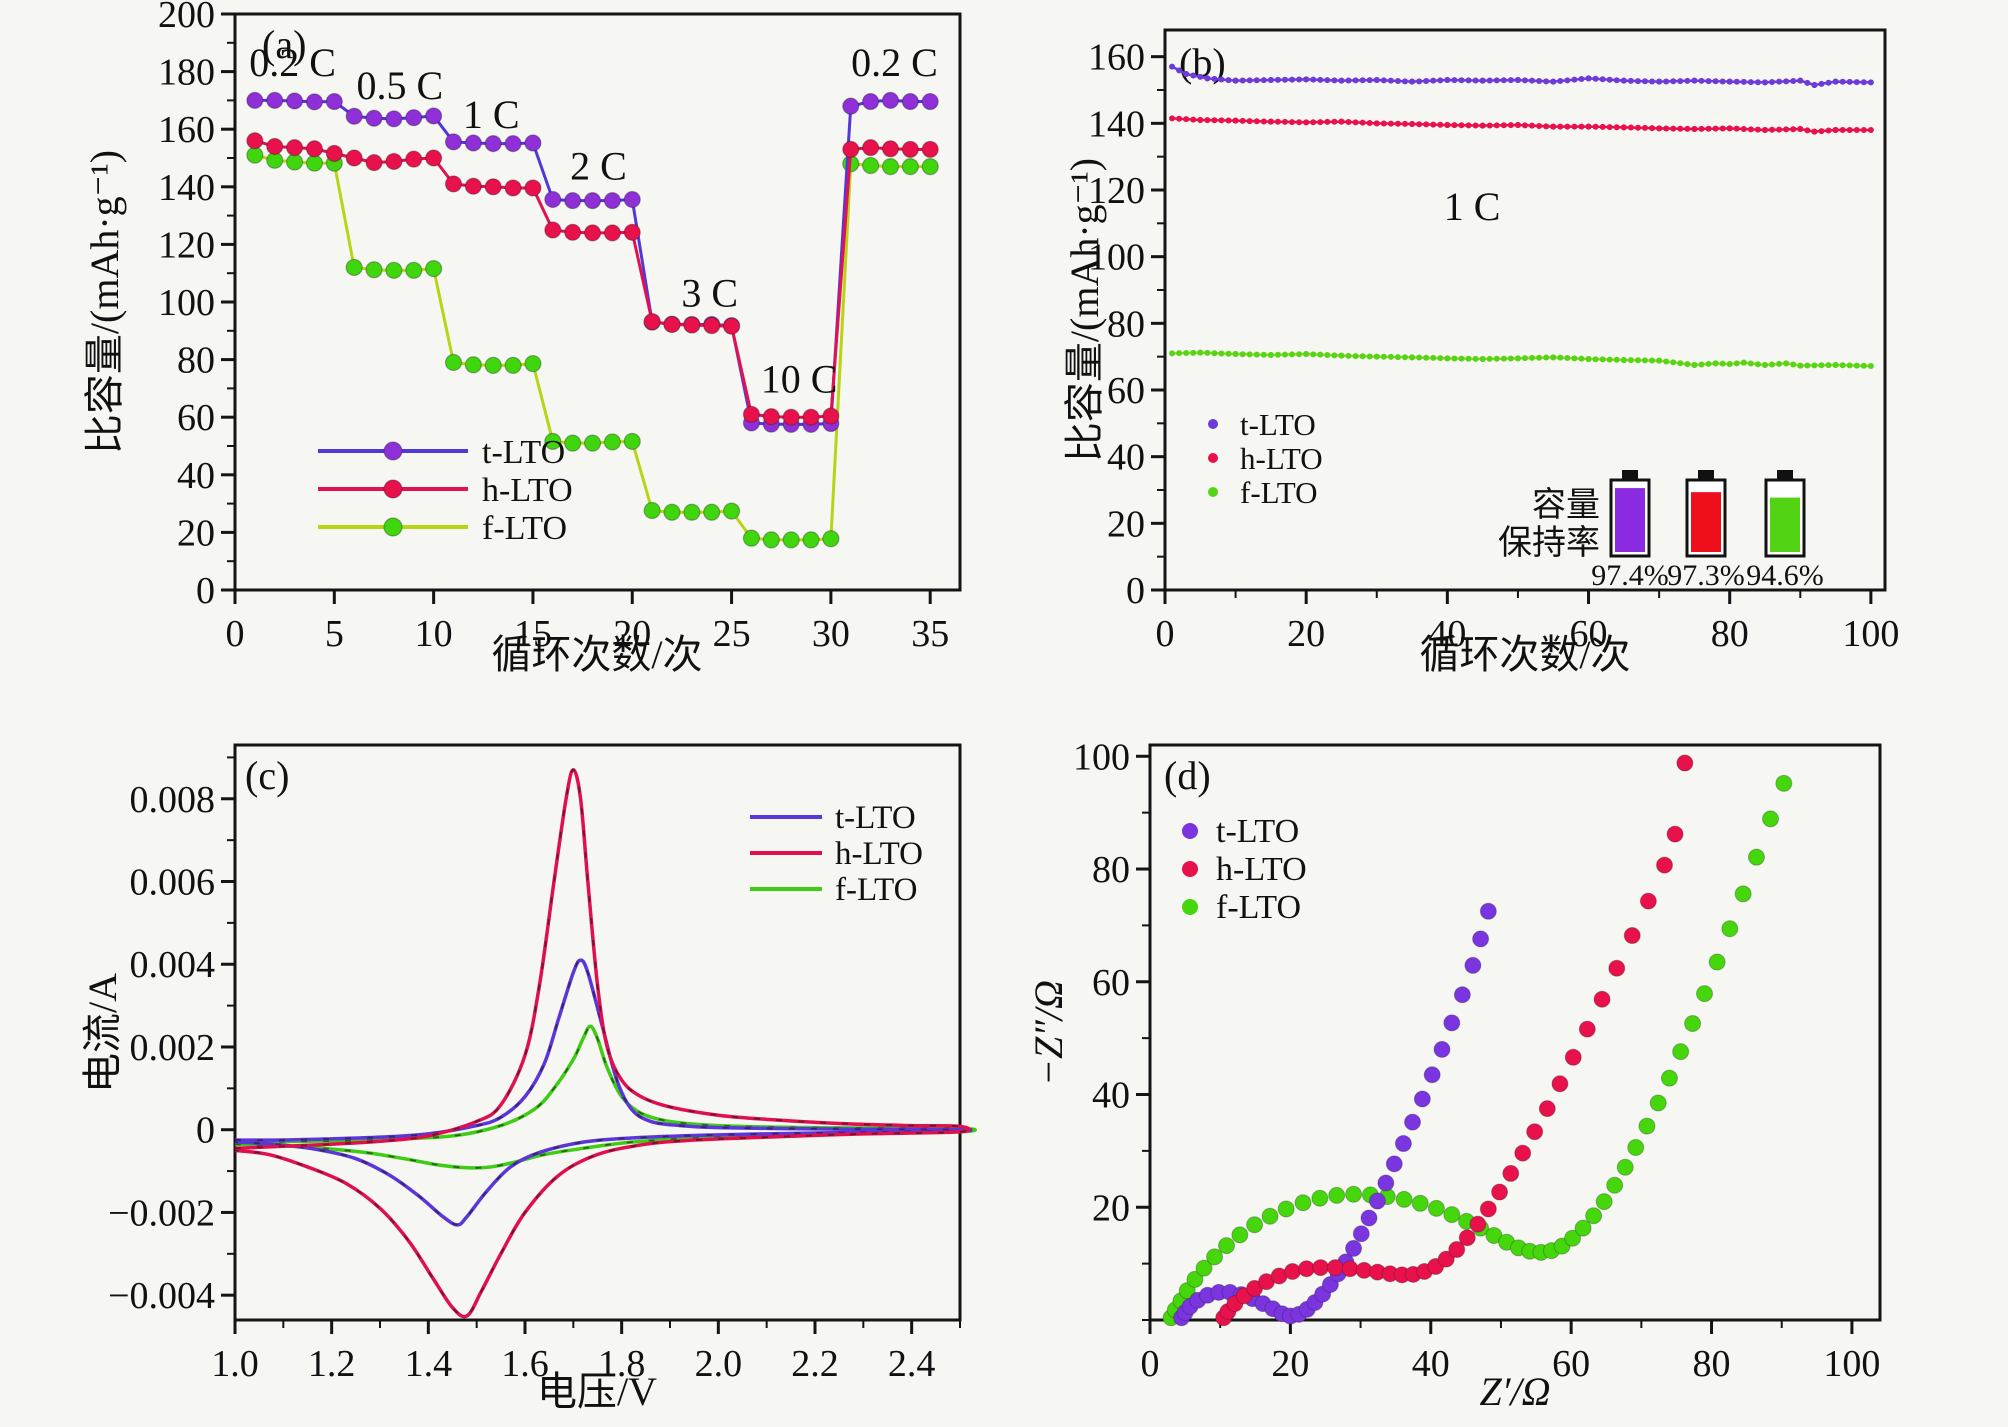 Image resolution: width=2008 pixels, height=1427 pixels. Describe the element at coordinates (1472, 206) in the screenshot. I see `annotation-1-C: 1 C` at that location.